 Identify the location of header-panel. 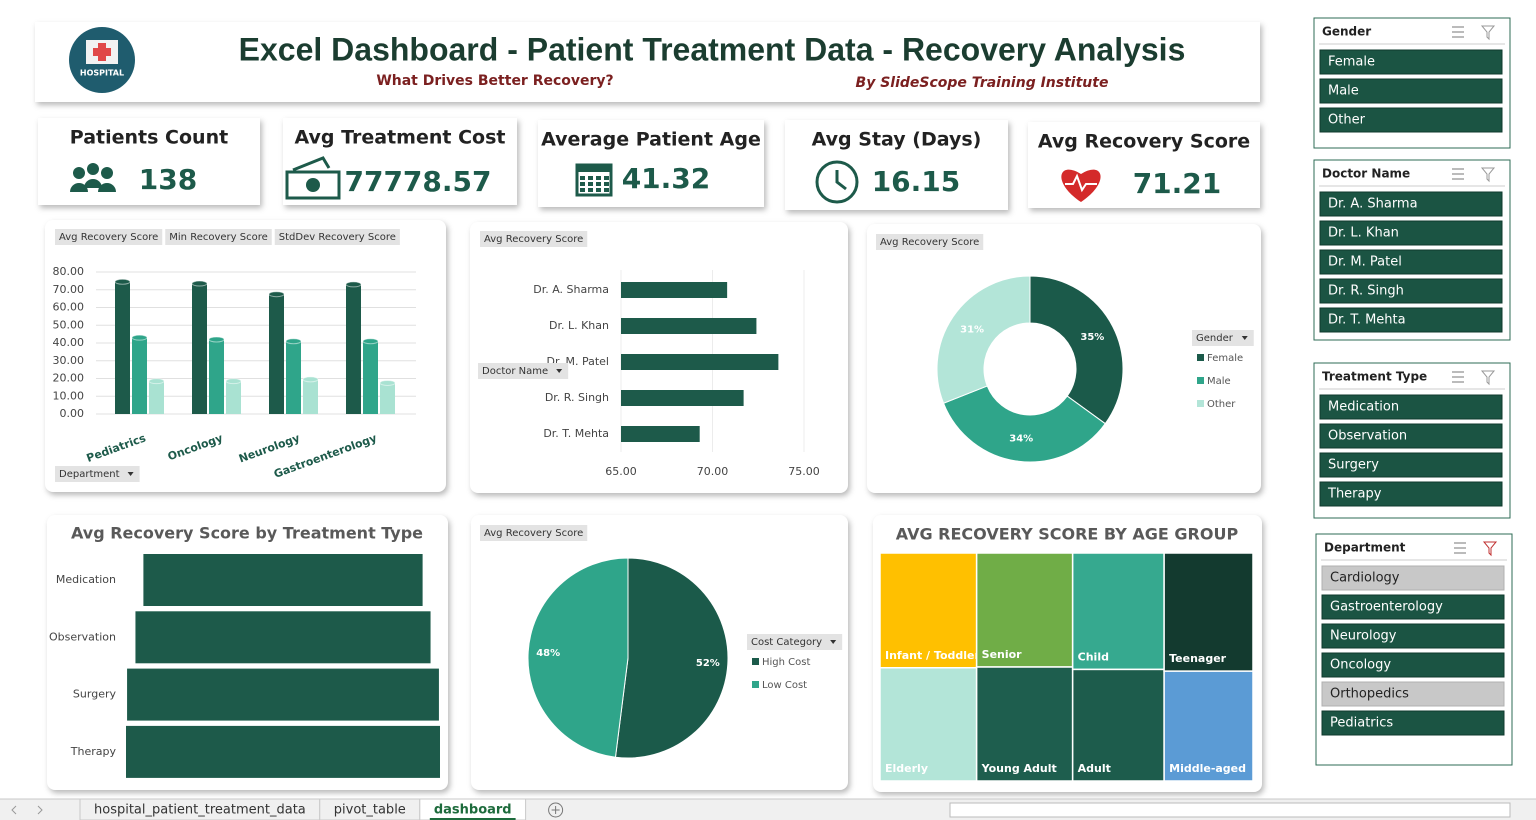
(647, 62).